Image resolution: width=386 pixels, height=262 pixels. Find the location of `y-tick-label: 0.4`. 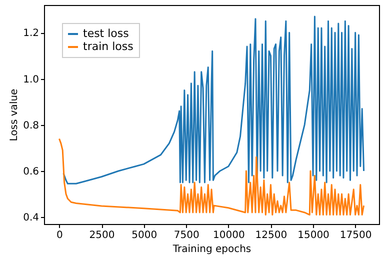

y-tick-label: 0.4 is located at coordinates (31, 218).